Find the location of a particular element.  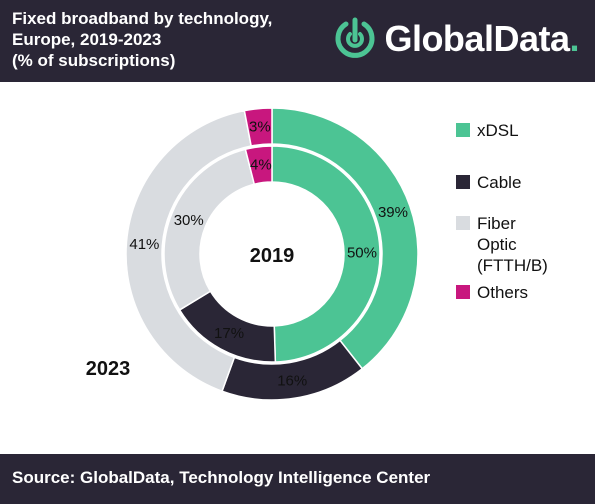

legend-item-others: Others is located at coordinates (492, 292).